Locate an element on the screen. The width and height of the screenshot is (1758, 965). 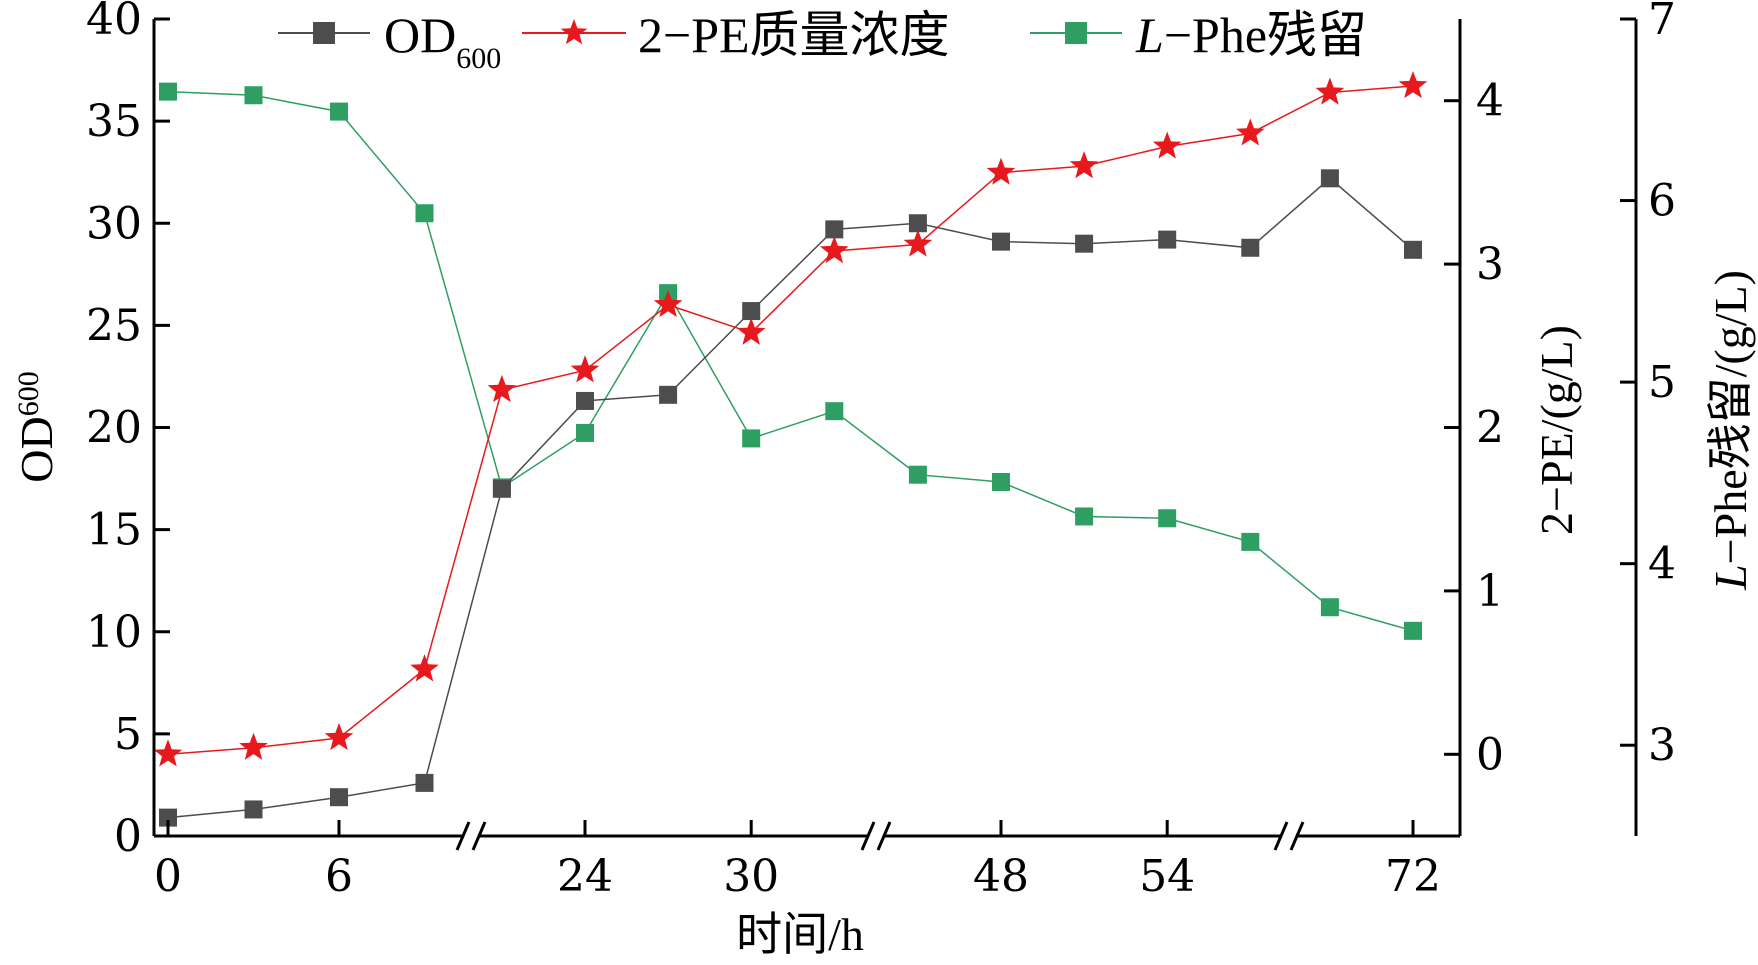
right1-y-tick-label: 0 is located at coordinates (1490, 754).